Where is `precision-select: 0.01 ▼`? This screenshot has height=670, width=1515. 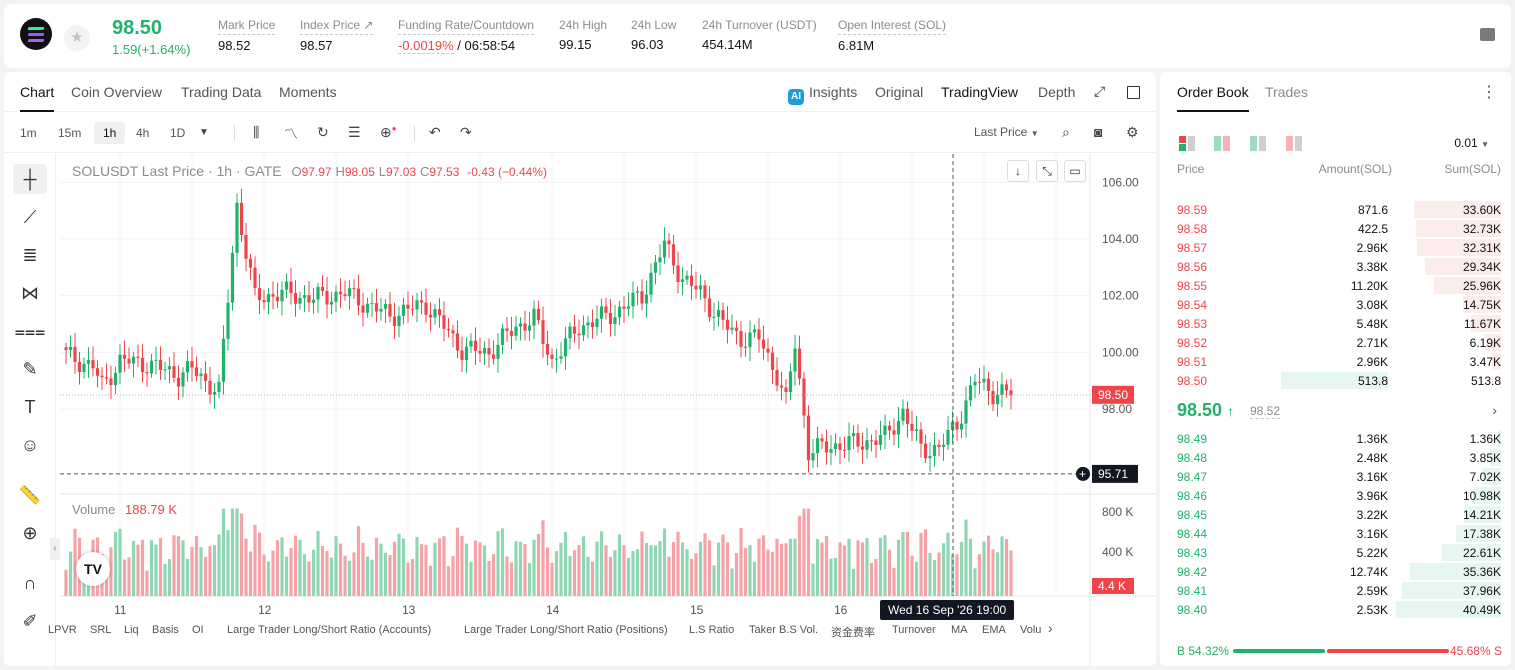
precision-select: 0.01 ▼ is located at coordinates (1471, 143).